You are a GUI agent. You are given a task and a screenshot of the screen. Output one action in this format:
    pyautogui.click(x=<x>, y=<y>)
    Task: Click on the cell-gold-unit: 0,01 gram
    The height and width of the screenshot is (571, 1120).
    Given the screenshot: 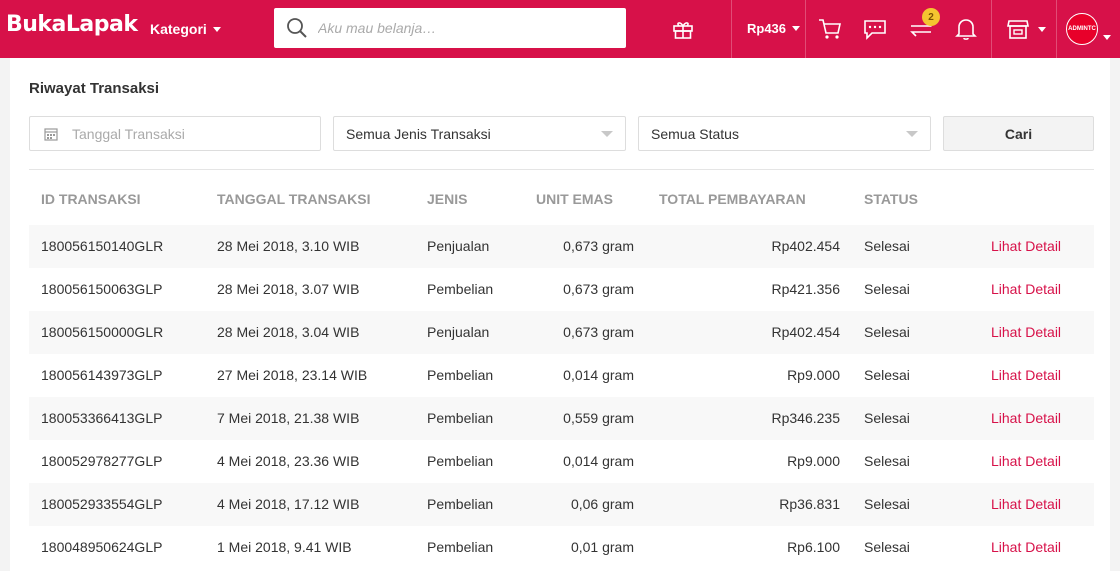 What is the action you would take?
    pyautogui.click(x=602, y=547)
    